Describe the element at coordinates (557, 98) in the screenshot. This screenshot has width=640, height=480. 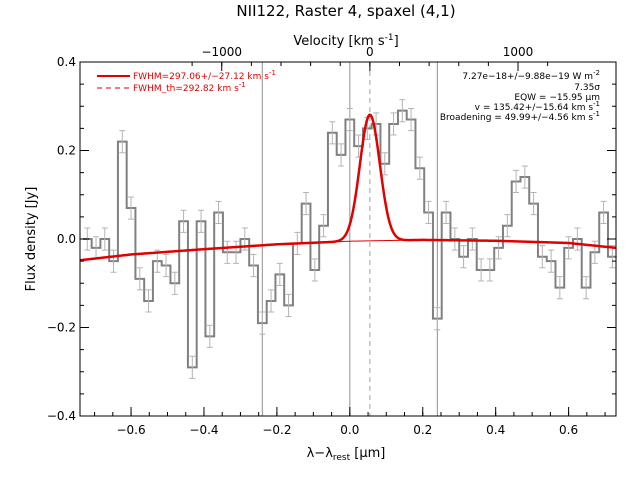
I see `annotation-eqw: EQW = −15.95 μm` at that location.